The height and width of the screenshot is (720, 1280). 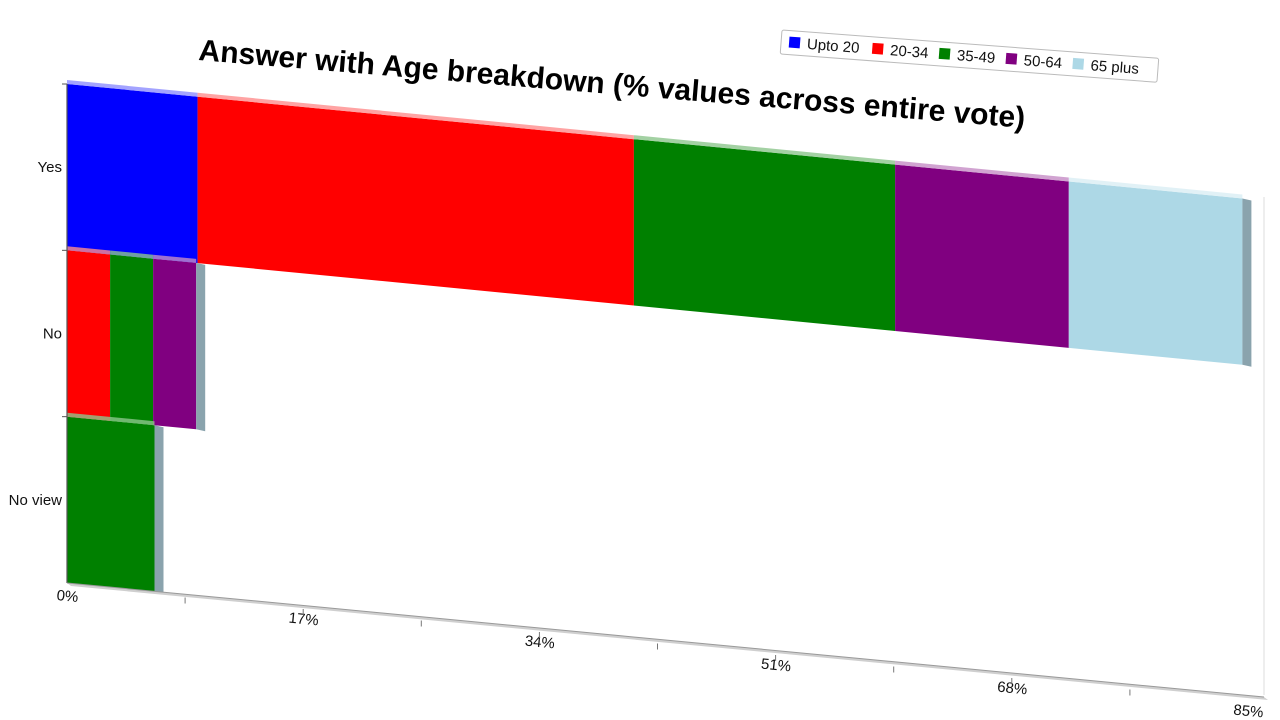 I want to click on x-tick-label: 85%, so click(x=1249, y=711).